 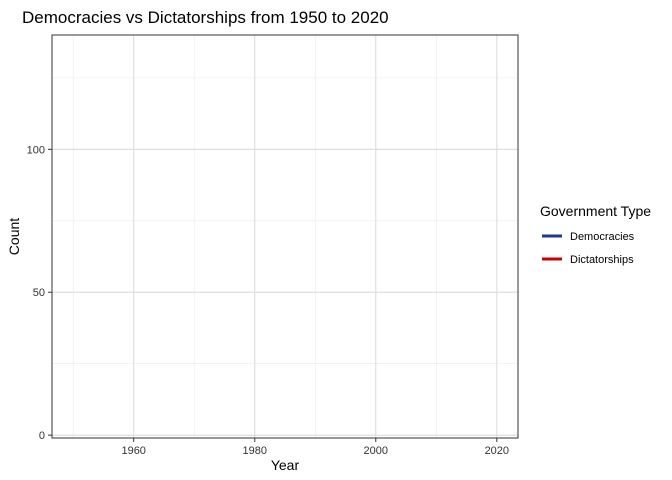 I want to click on y-tick-label: 50, so click(x=39, y=293).